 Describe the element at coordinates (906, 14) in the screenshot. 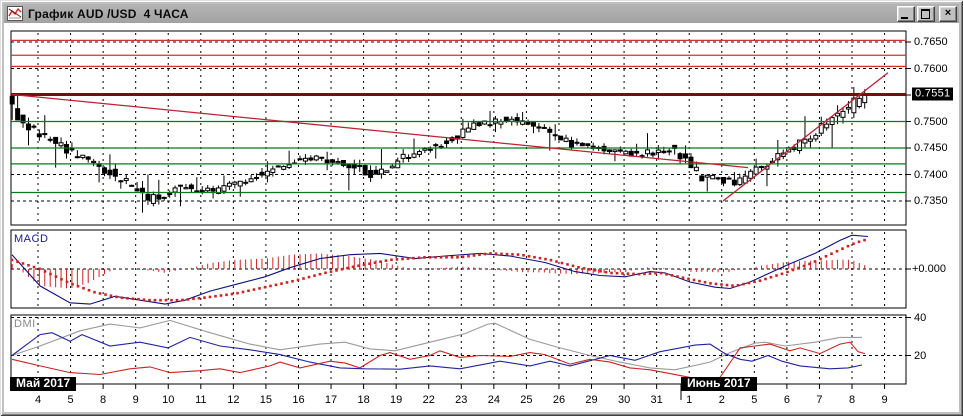

I see `minimize-button` at that location.